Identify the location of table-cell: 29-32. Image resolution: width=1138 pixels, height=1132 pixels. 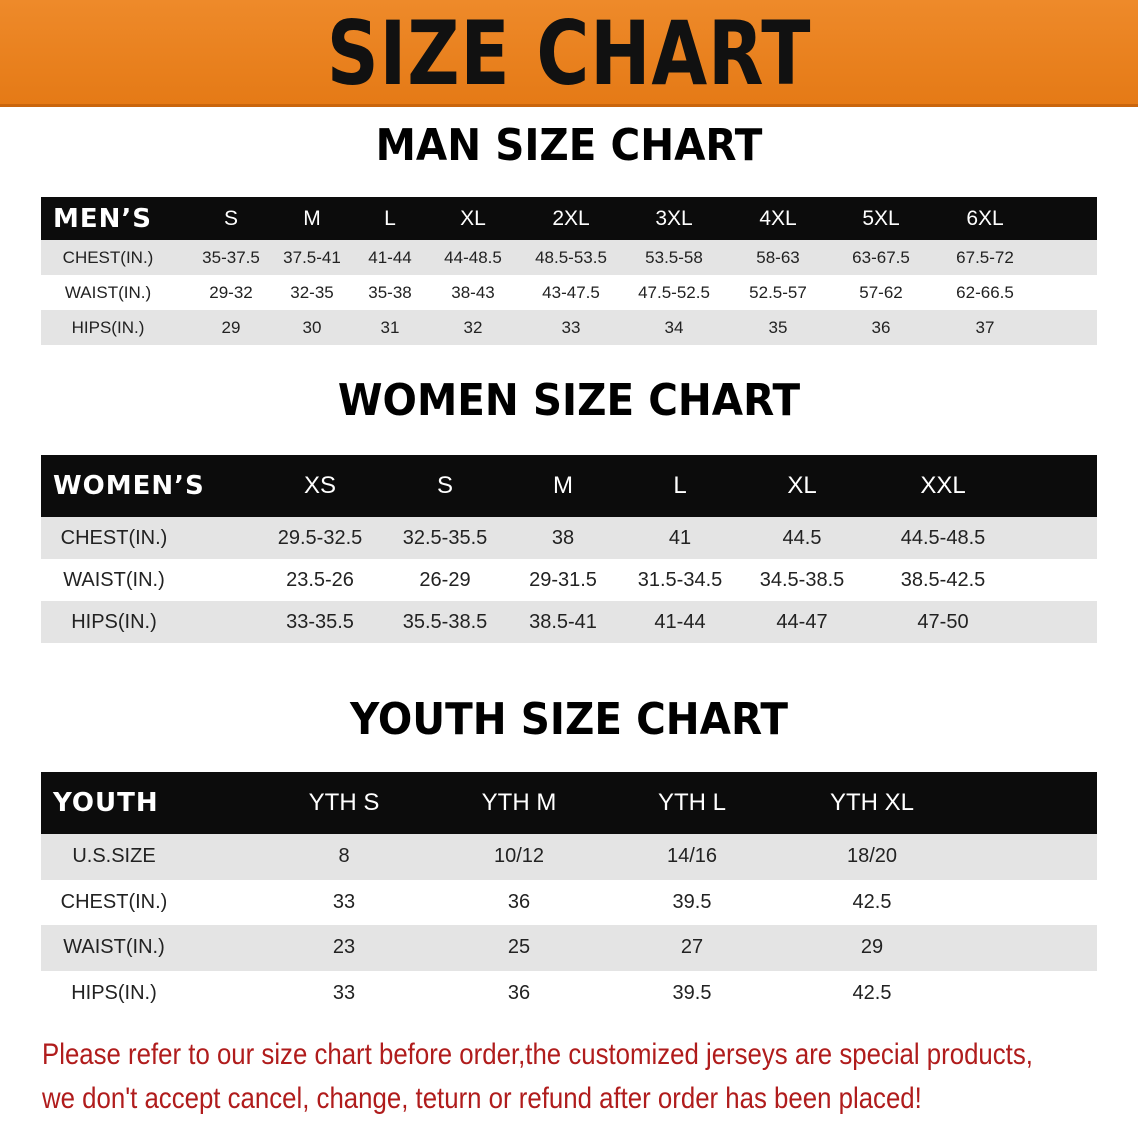
(231, 292).